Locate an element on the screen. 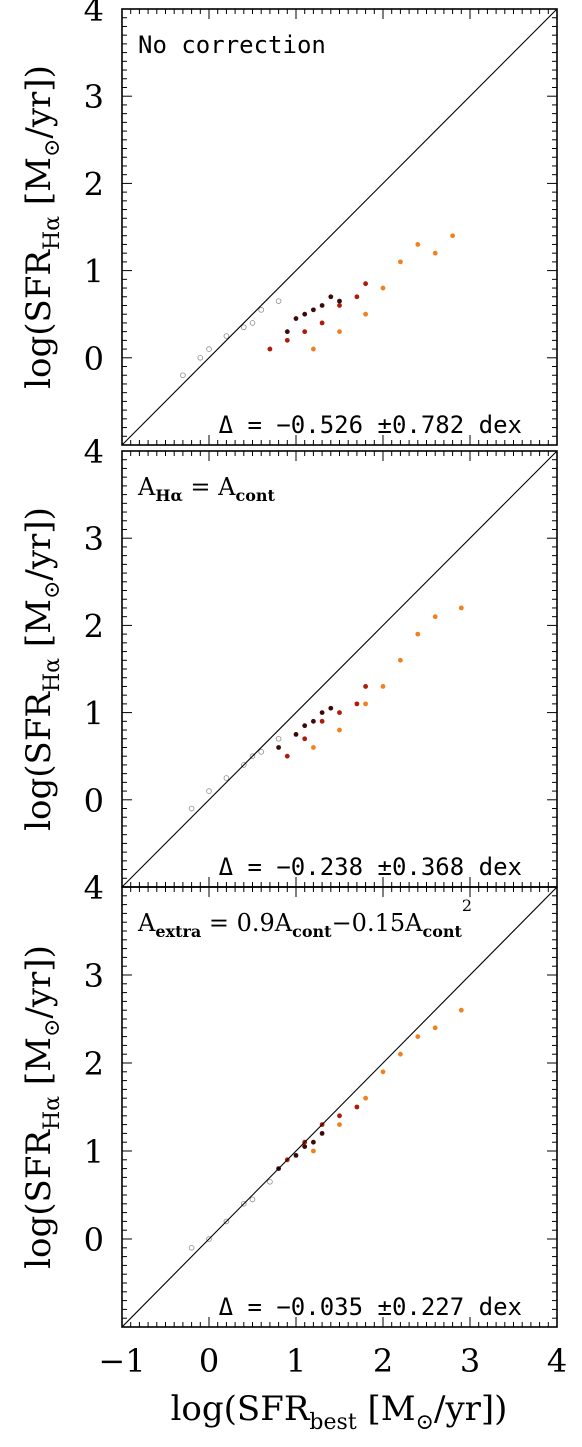  x-tick-label: 3 is located at coordinates (470, 1361).